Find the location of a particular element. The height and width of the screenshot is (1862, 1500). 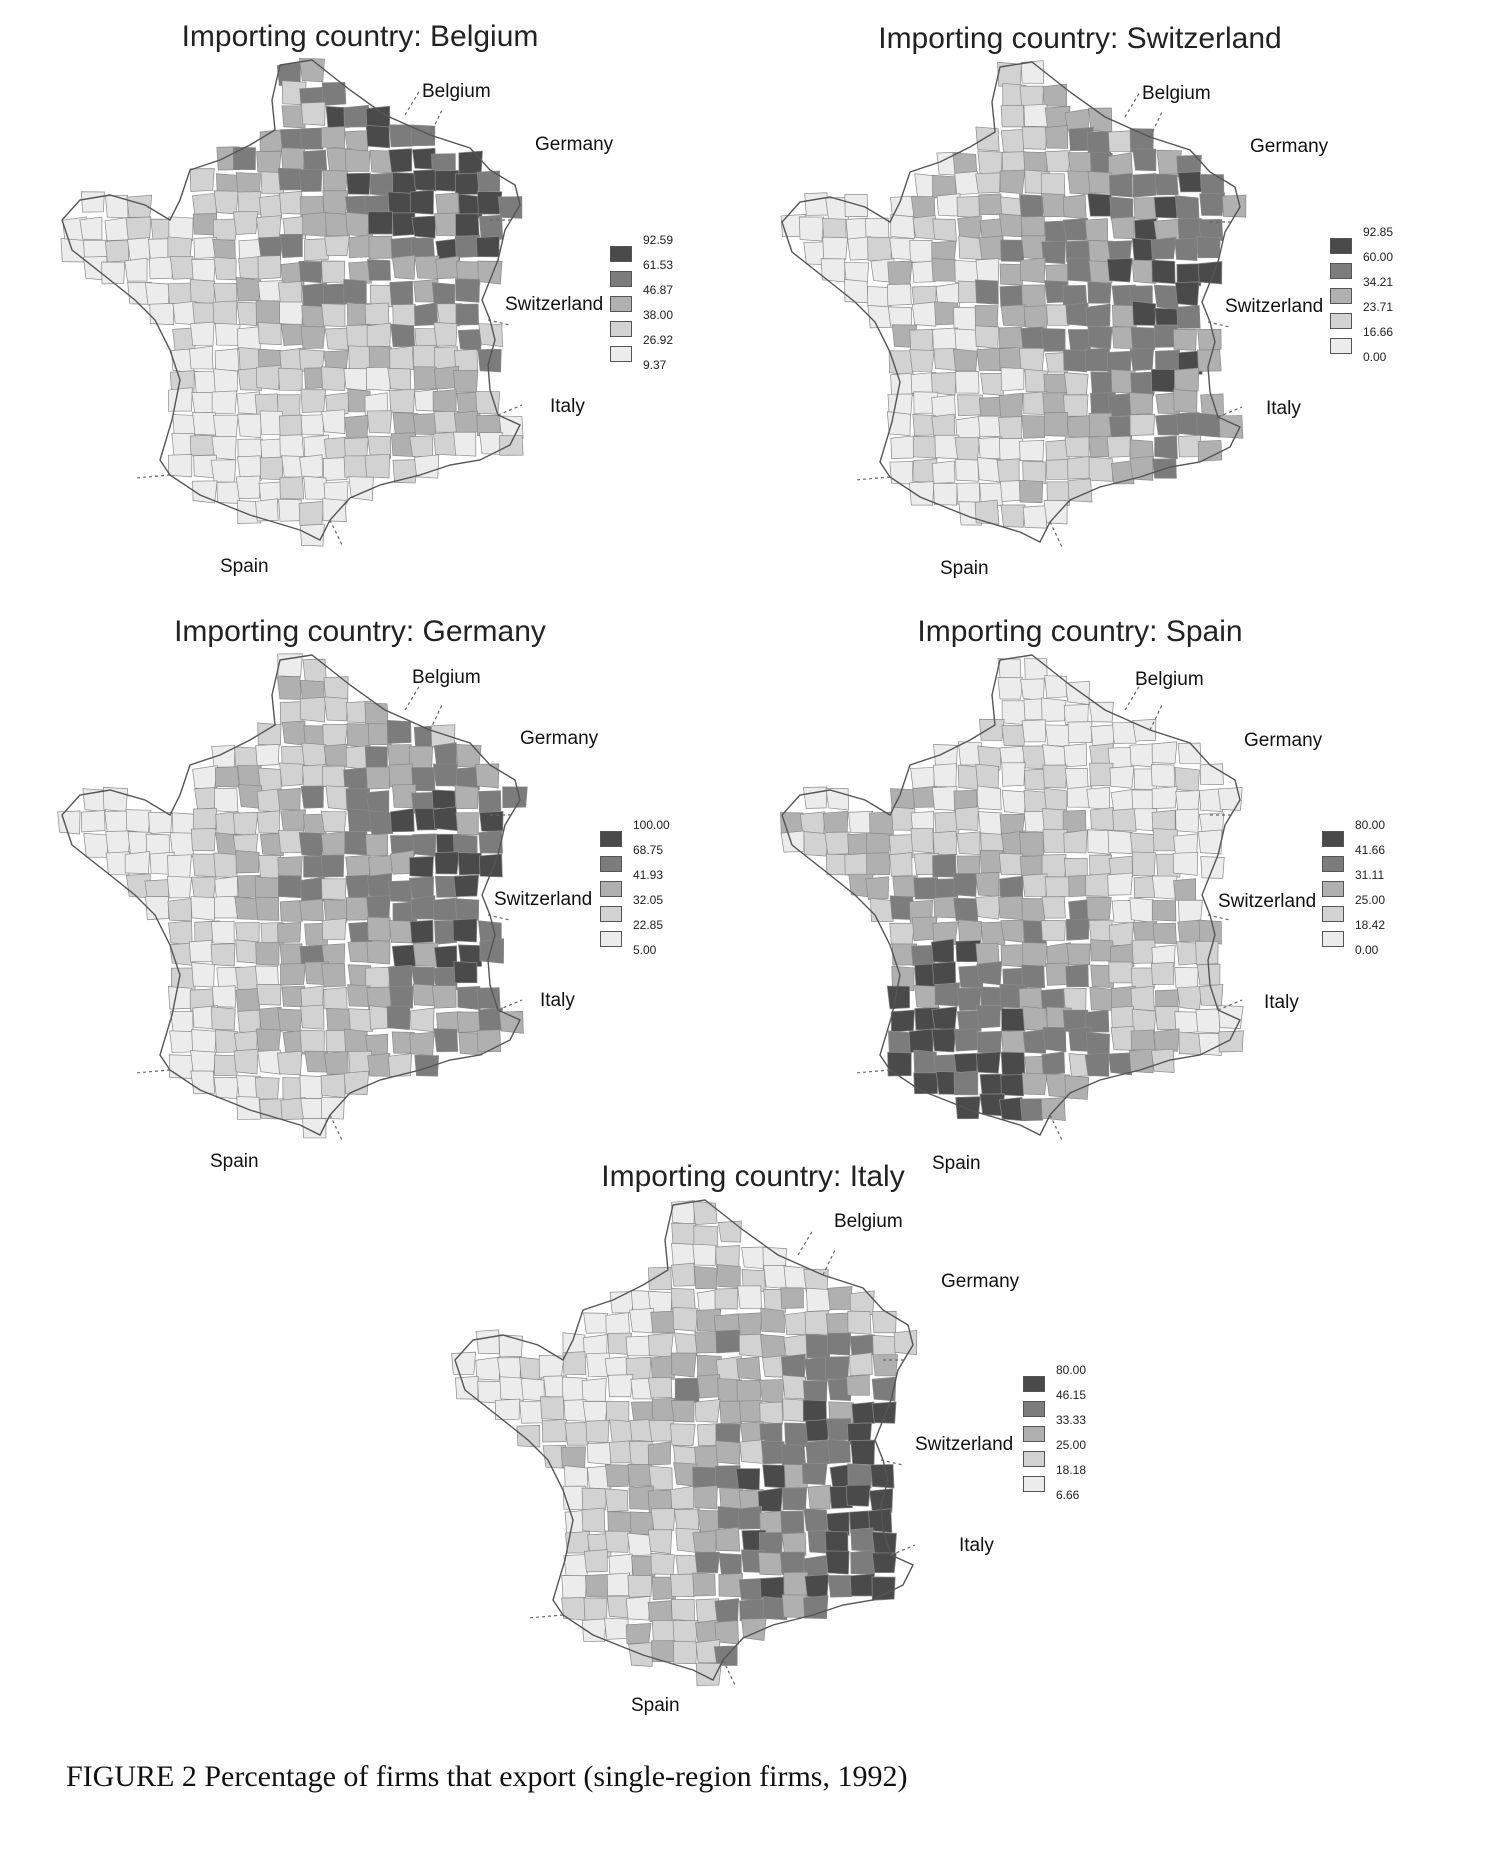

label-spain: Spain is located at coordinates (655, 1705).